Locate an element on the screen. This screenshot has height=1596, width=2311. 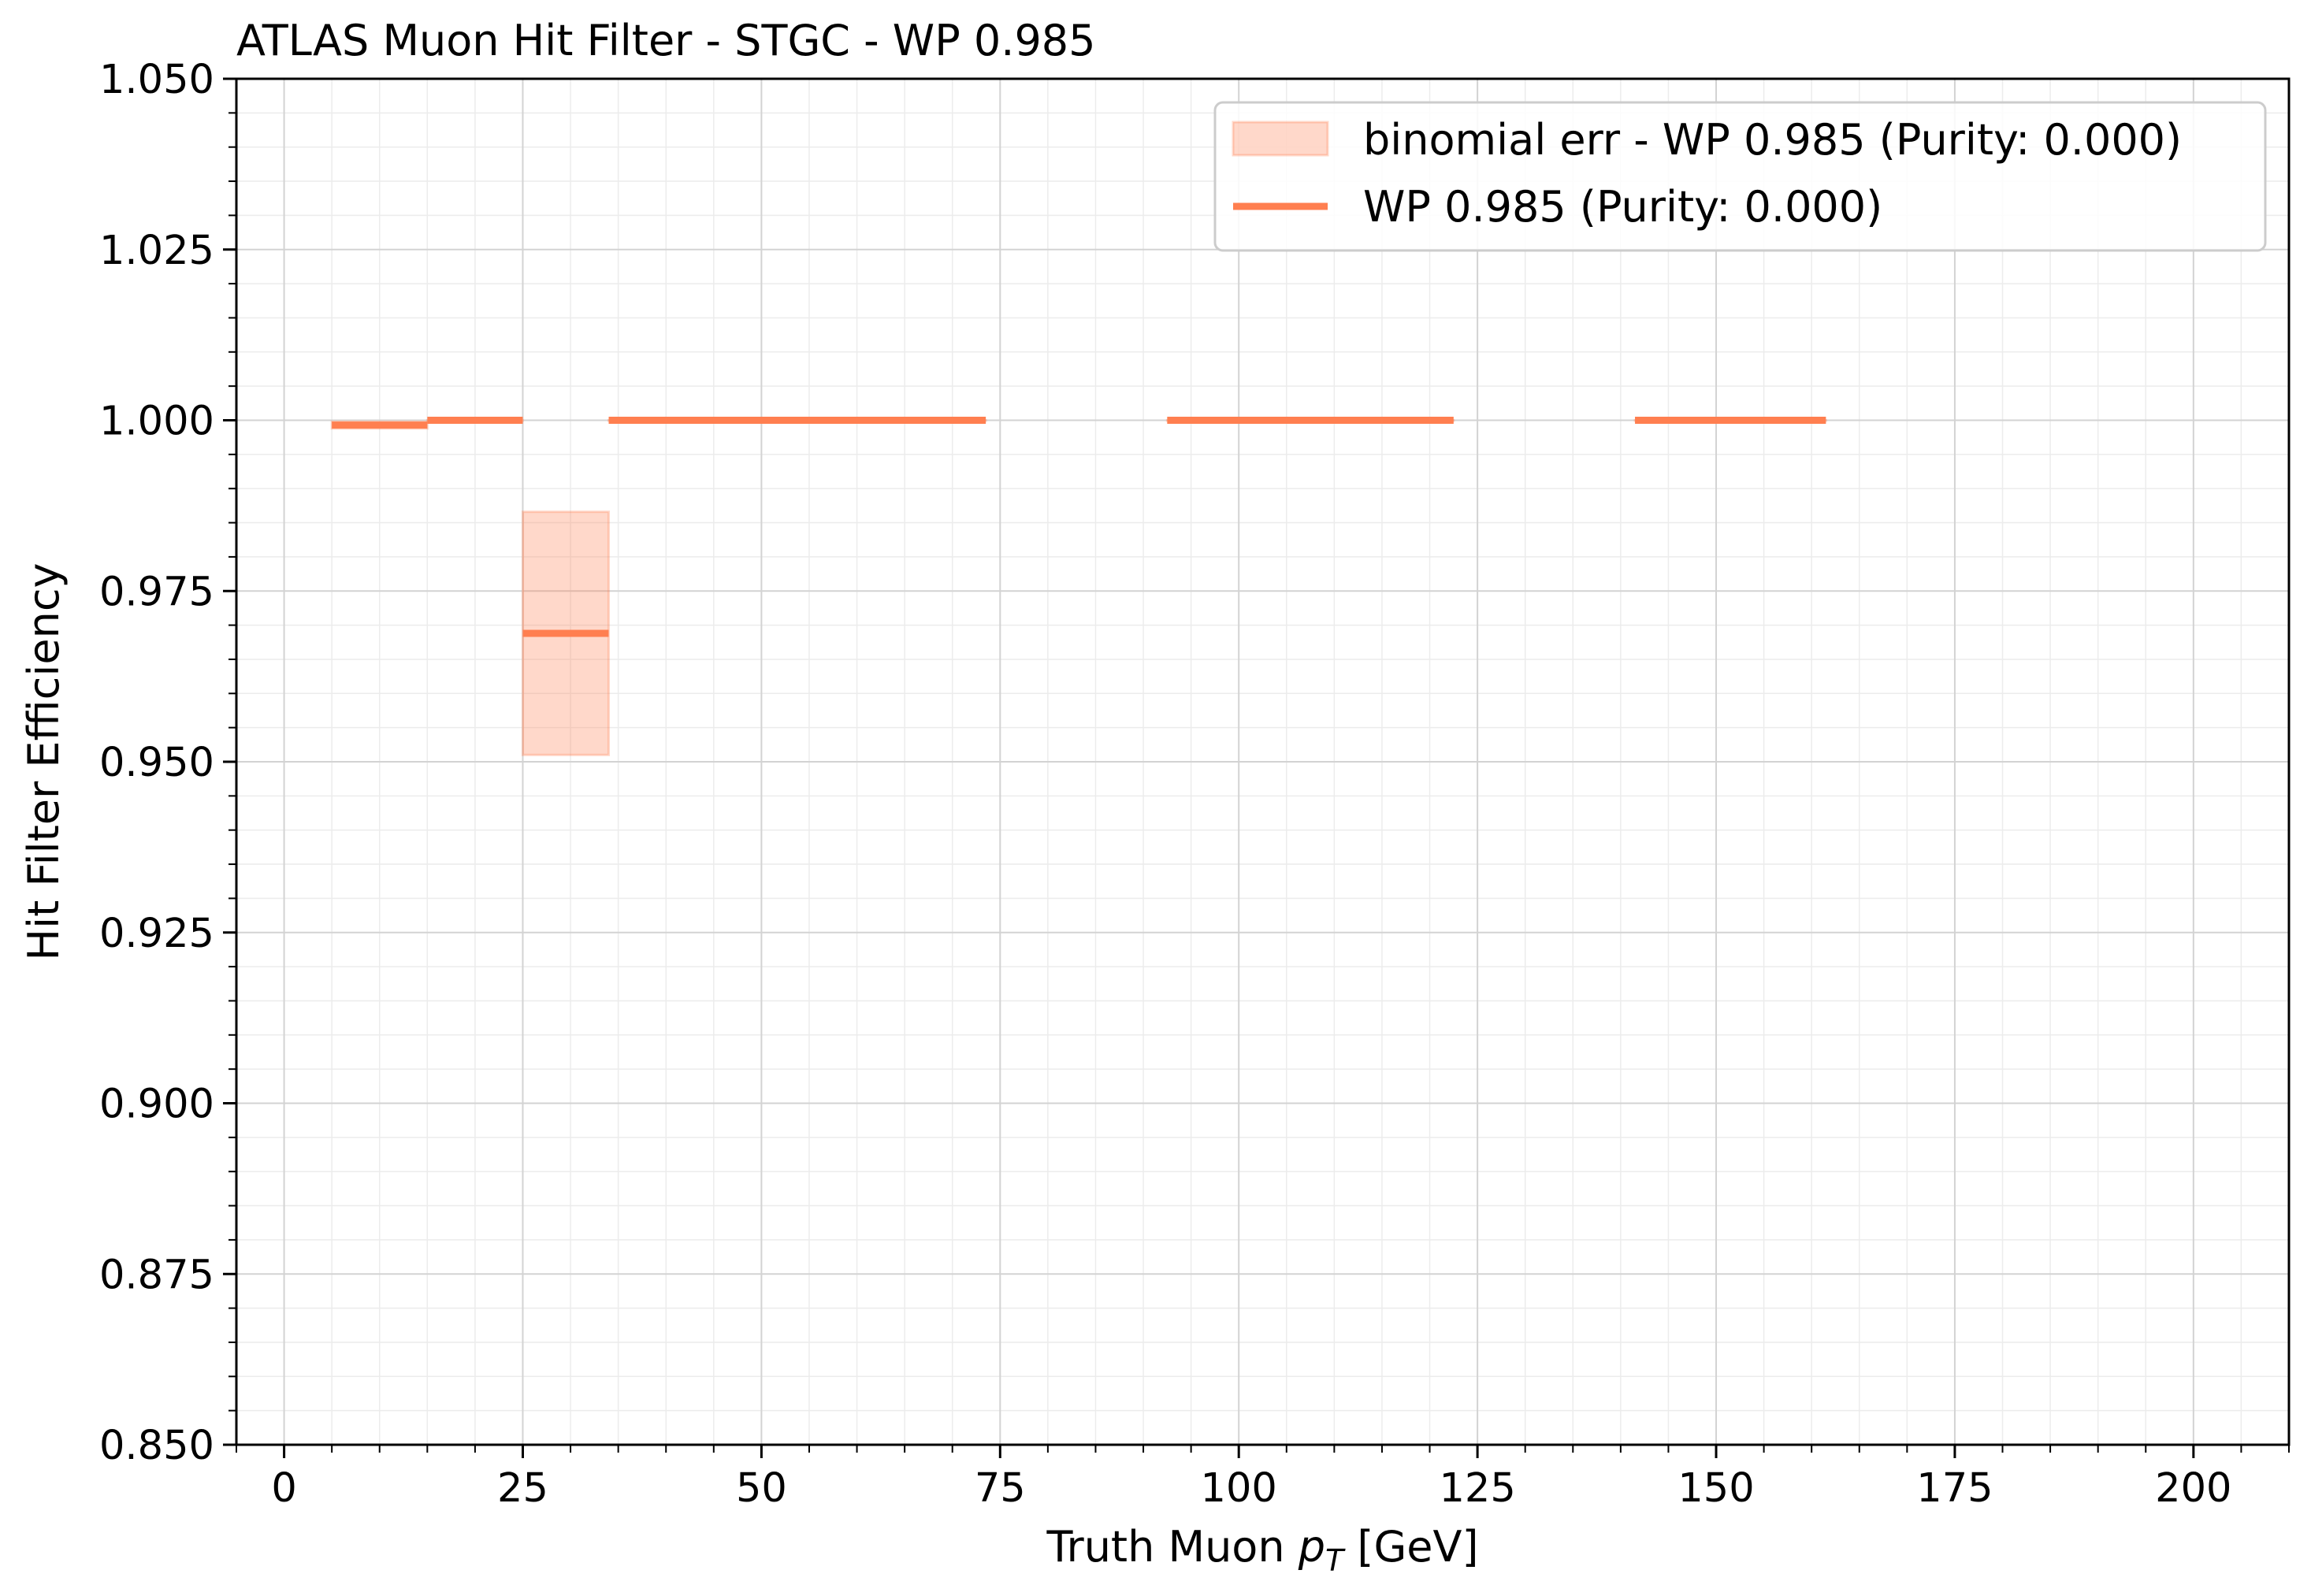
y-tick-label: 1.025 is located at coordinates (156, 251).